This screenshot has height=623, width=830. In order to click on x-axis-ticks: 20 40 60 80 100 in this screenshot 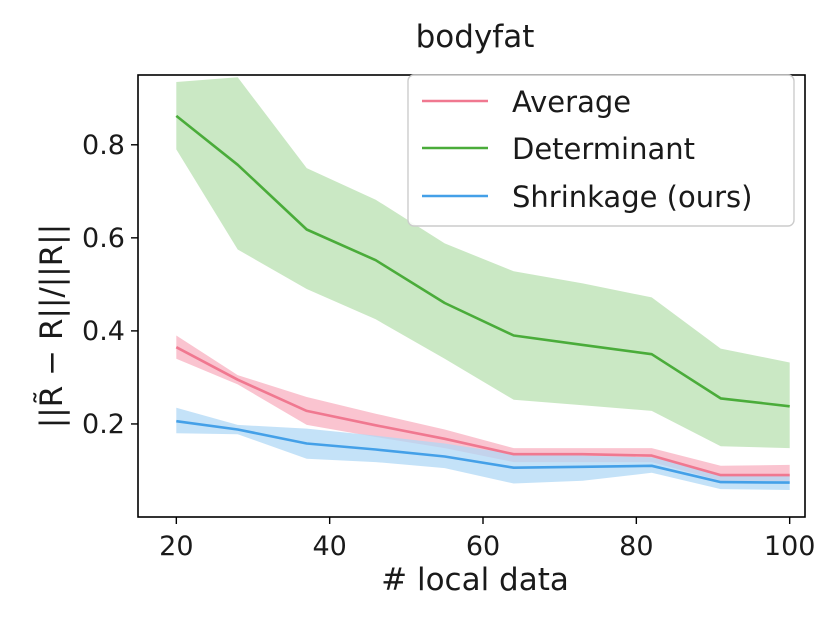, I will do `click(487, 539)`.